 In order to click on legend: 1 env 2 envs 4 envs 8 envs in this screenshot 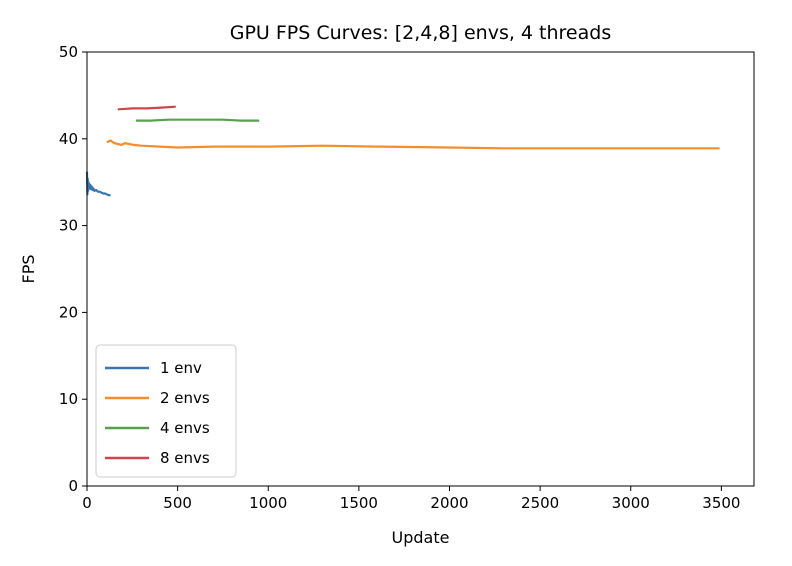, I will do `click(166, 411)`.